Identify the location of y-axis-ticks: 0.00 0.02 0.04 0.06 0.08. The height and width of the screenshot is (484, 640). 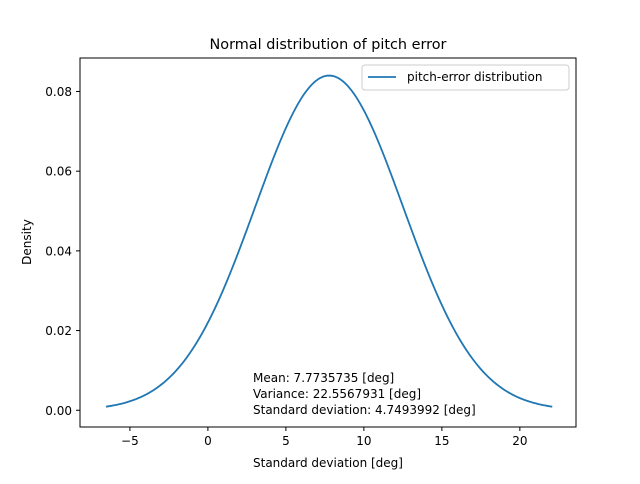
(62, 251).